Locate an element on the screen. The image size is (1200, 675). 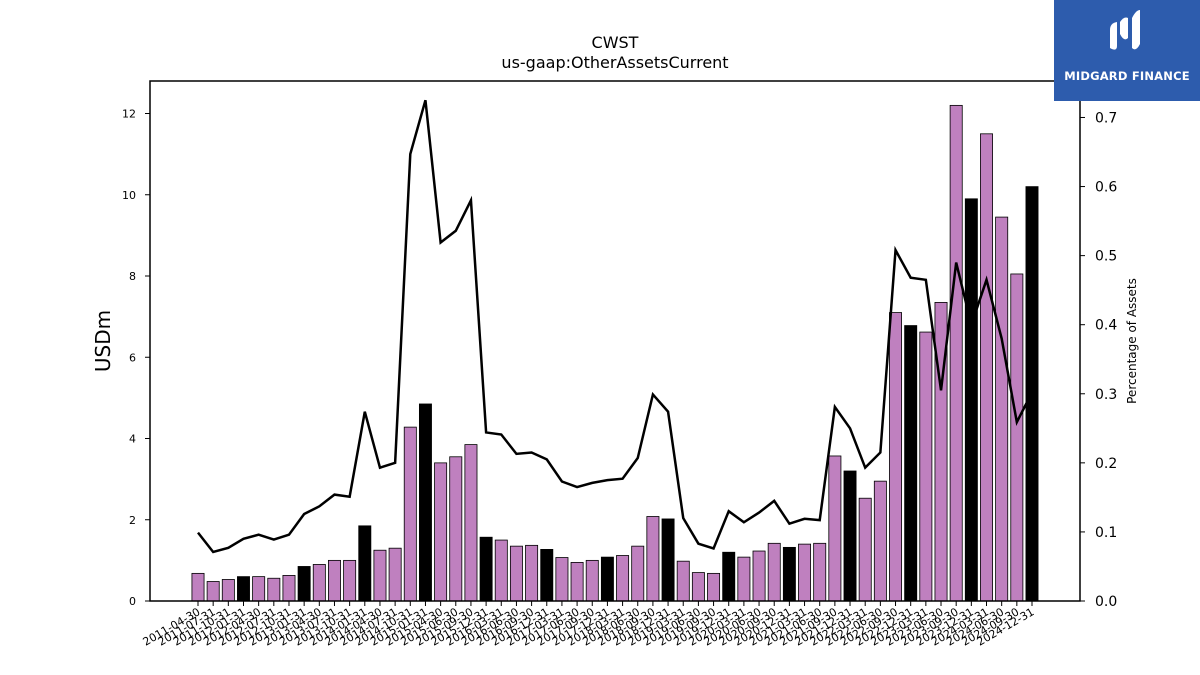
y-axis-left: 0 2 4 6 8 10 12 is located at coordinates (136, 358).